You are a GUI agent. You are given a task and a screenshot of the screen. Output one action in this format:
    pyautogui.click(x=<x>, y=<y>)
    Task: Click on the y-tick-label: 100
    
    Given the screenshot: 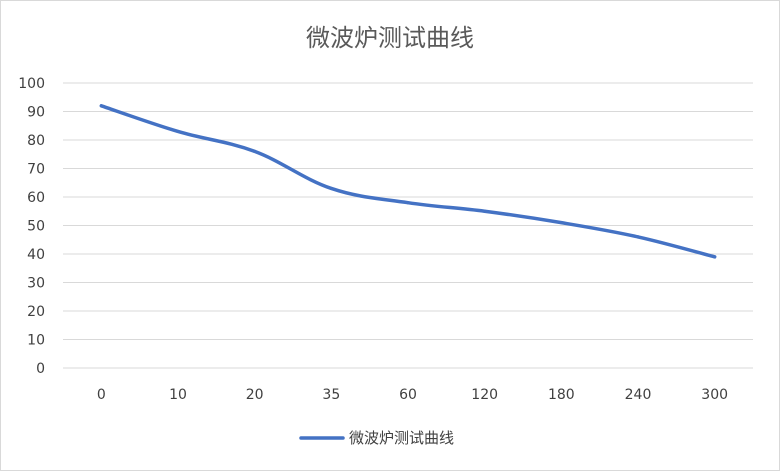 What is the action you would take?
    pyautogui.click(x=31, y=84)
    